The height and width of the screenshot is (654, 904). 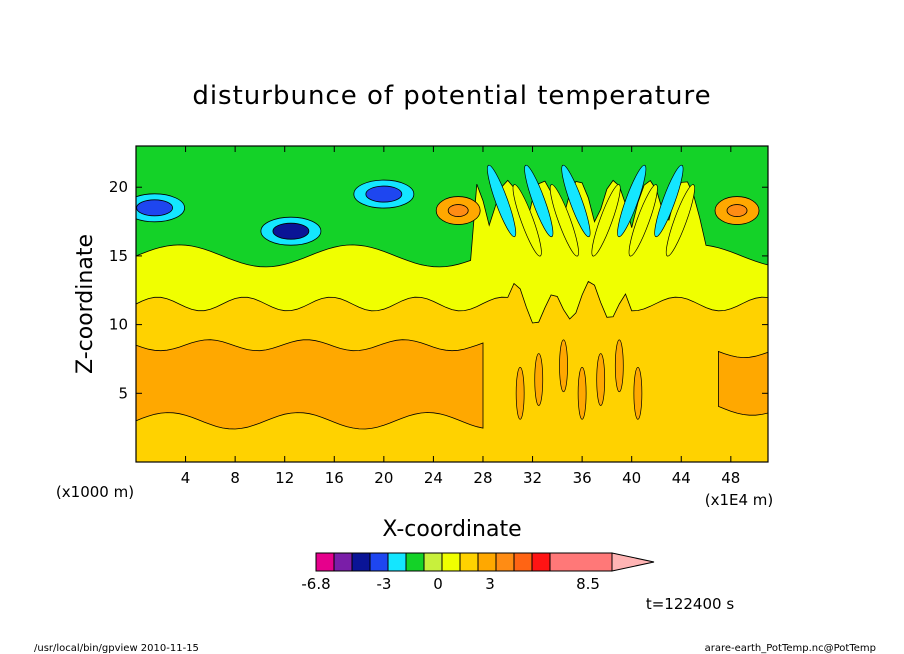 I want to click on y-axis-label: Z-coordinate, so click(x=85, y=304).